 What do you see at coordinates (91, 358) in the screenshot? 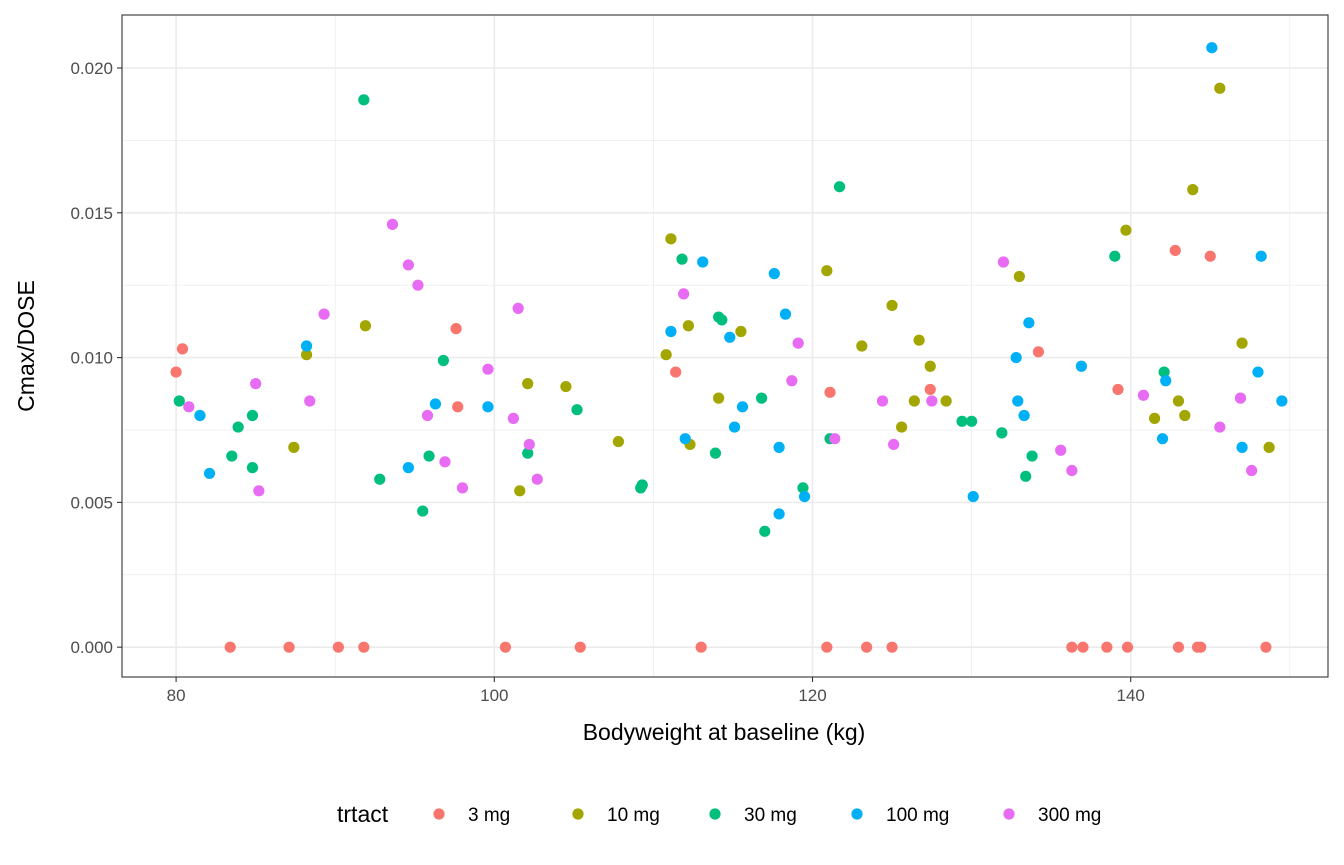
I see `y-tick-label: 0.010` at bounding box center [91, 358].